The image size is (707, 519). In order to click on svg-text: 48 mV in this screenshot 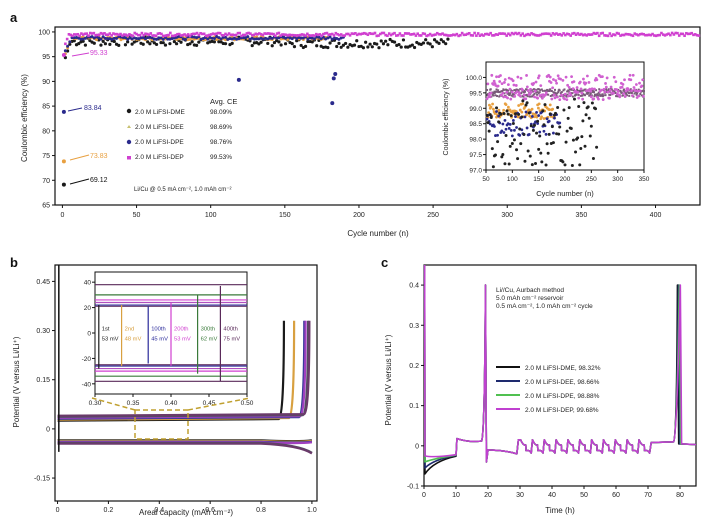, I will do `click(133, 340)`.